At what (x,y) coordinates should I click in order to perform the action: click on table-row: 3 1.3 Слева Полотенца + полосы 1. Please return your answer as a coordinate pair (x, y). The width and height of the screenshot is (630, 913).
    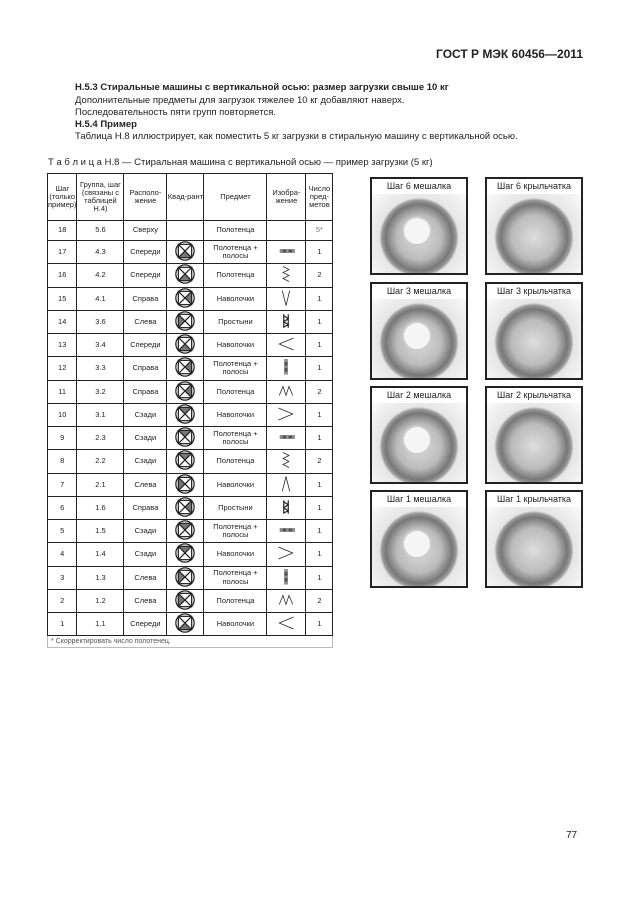
    Looking at the image, I should click on (190, 577).